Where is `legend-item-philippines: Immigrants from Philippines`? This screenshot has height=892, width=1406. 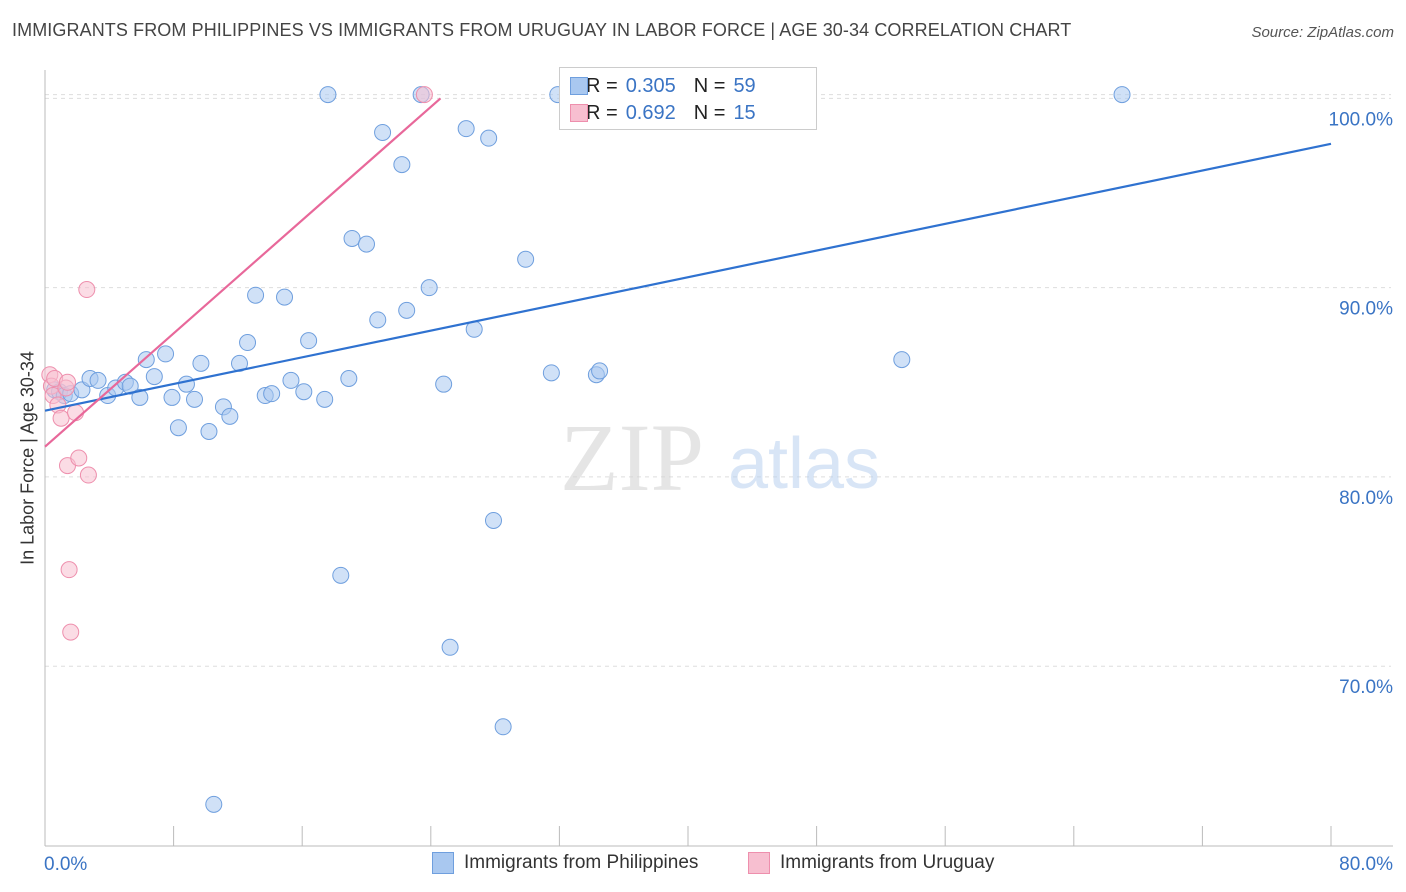
legend-item-philippines: Immigrants from Philippines is located at coordinates (565, 863).